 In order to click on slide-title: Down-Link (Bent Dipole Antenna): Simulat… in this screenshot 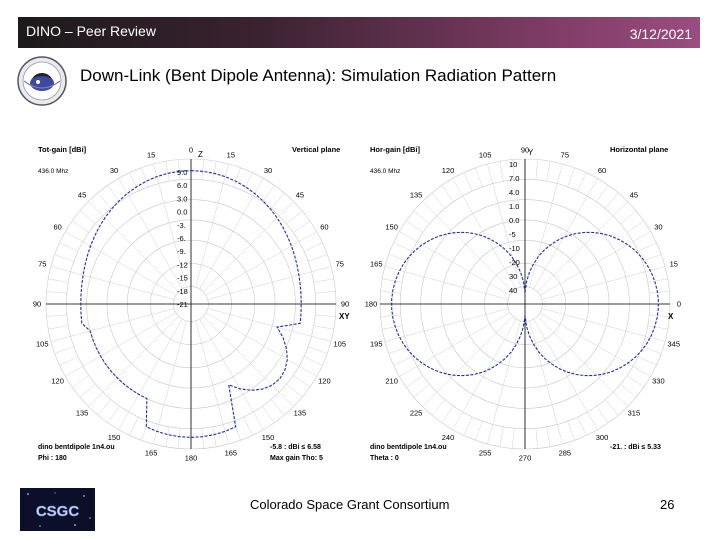, I will do `click(318, 75)`.